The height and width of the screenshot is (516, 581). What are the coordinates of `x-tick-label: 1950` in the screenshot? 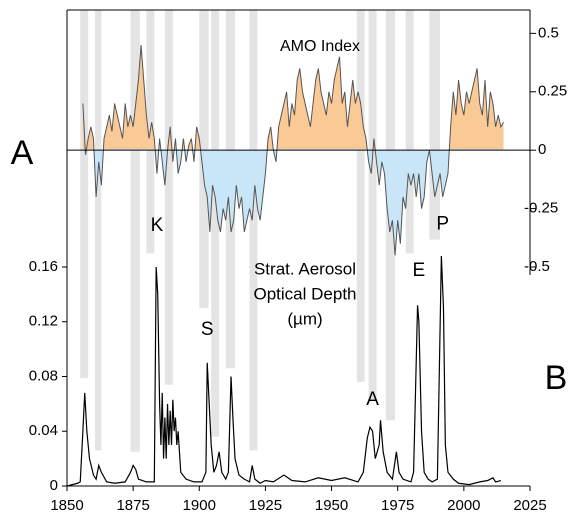 It's located at (331, 505).